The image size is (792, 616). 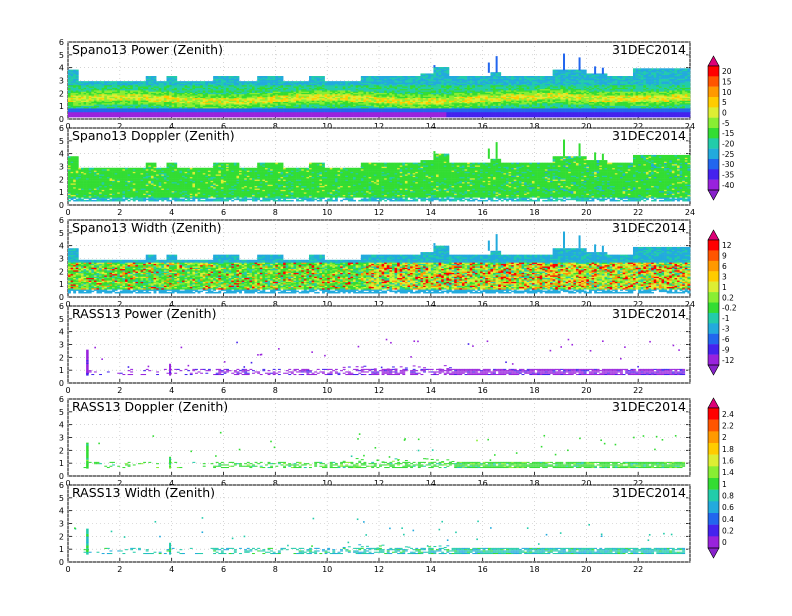 I want to click on y-tick-label: 4, so click(x=61, y=68).